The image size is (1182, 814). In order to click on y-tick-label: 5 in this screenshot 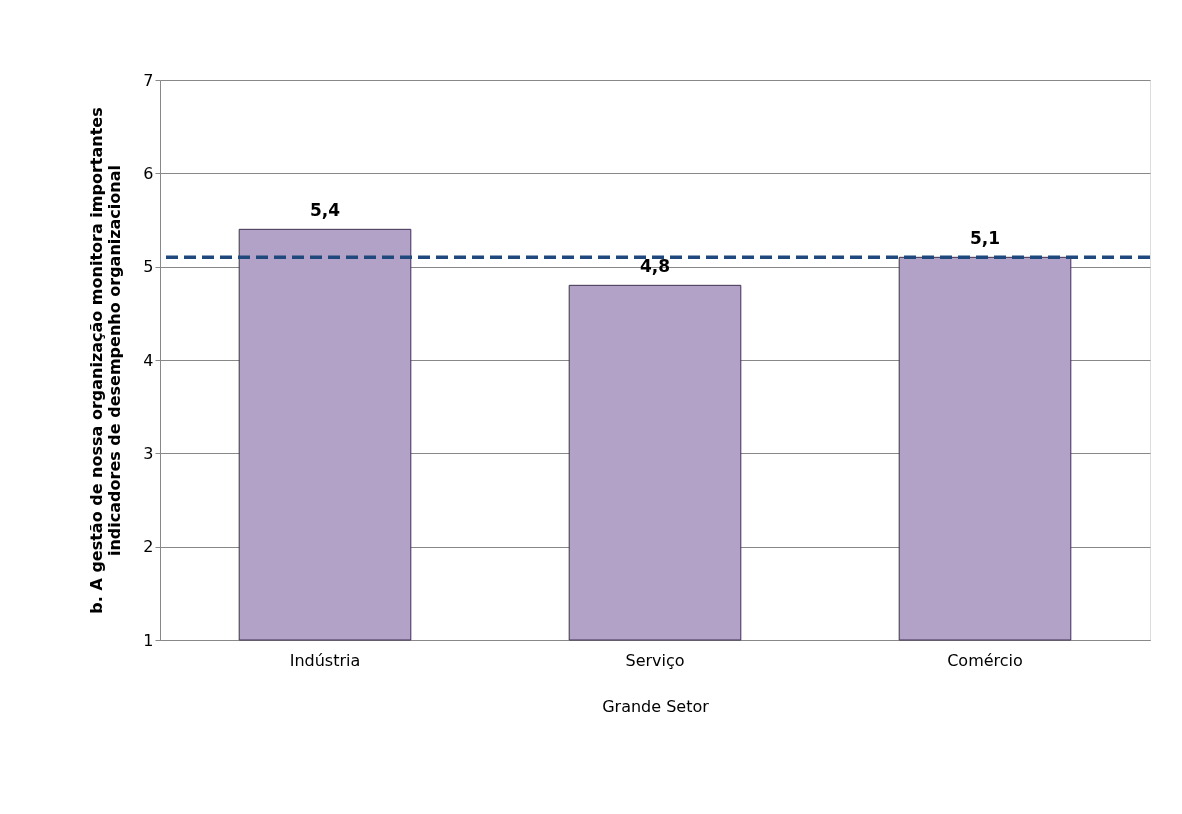, I will do `click(148, 267)`.